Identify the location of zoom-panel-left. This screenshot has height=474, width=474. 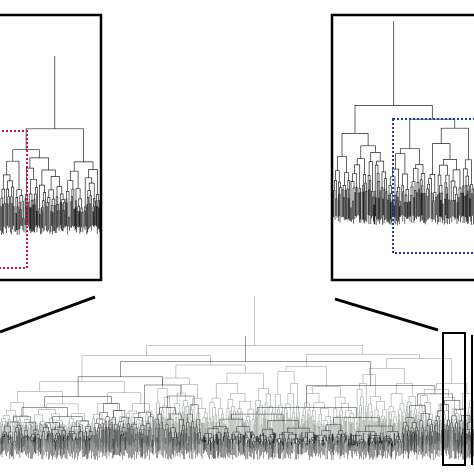
(51, 147).